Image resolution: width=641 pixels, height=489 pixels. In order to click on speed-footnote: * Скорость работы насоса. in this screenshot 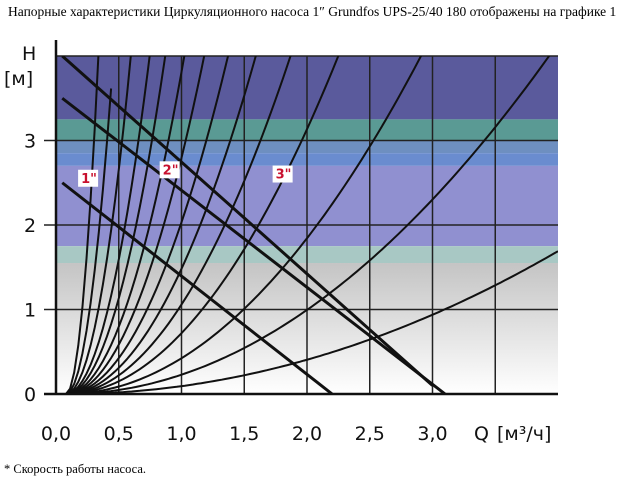, I will do `click(75, 469)`.